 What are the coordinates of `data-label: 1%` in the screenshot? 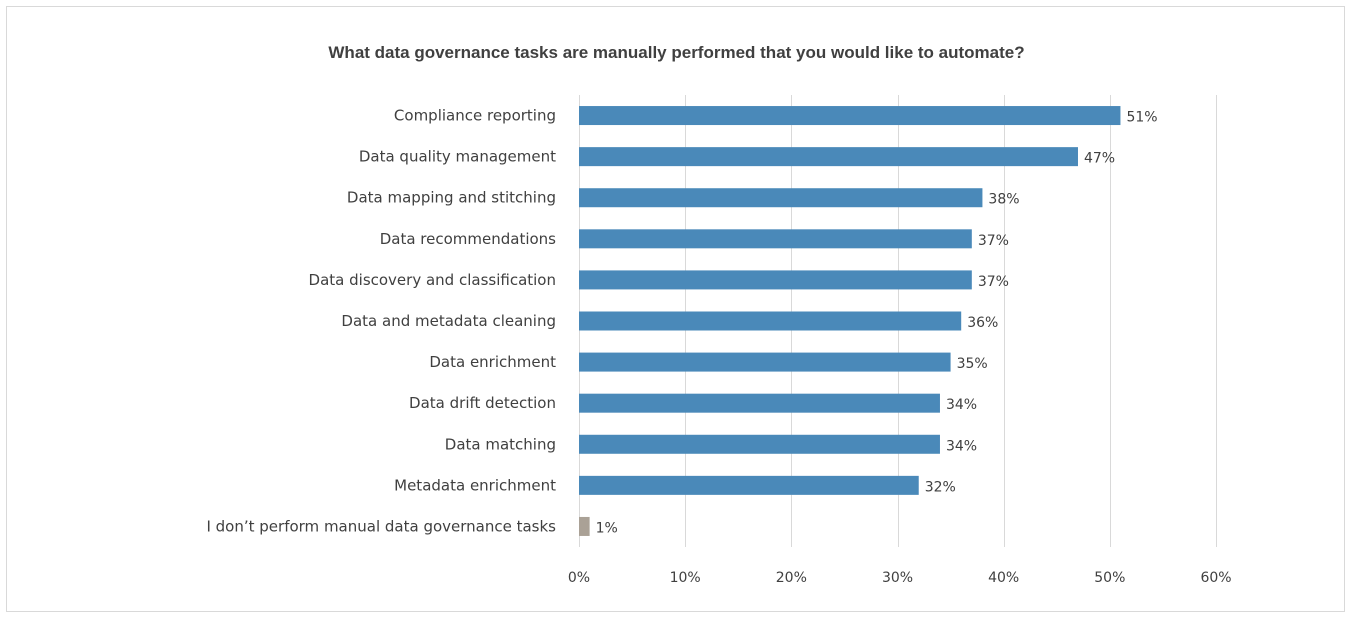 It's located at (607, 528).